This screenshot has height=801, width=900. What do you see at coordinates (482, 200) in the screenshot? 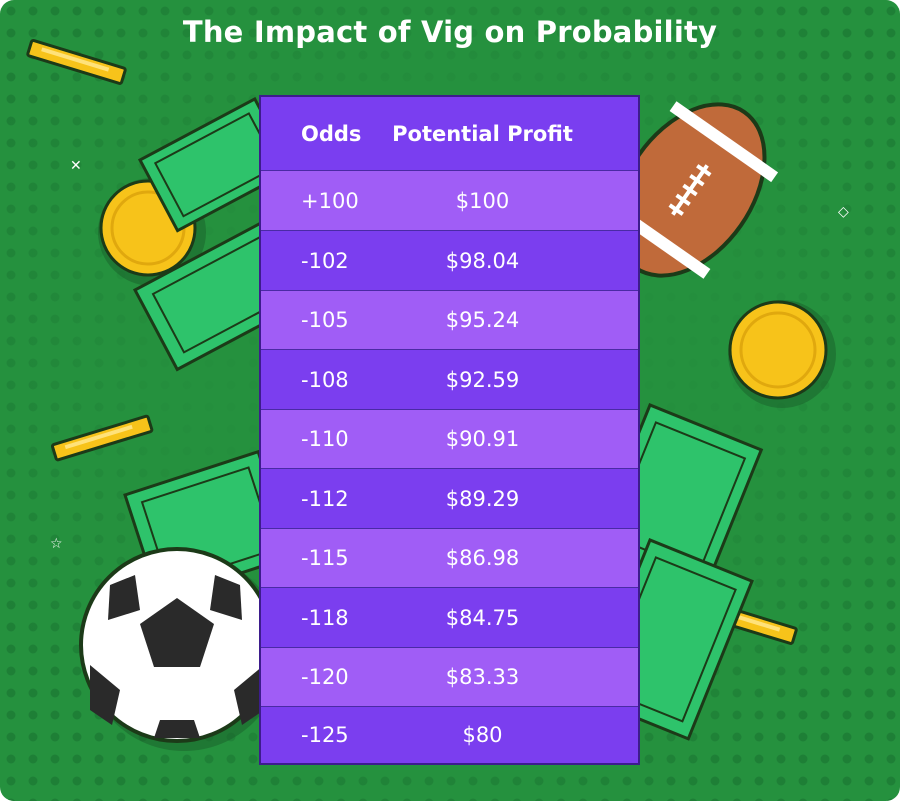
I see `profit-cell: $100` at bounding box center [482, 200].